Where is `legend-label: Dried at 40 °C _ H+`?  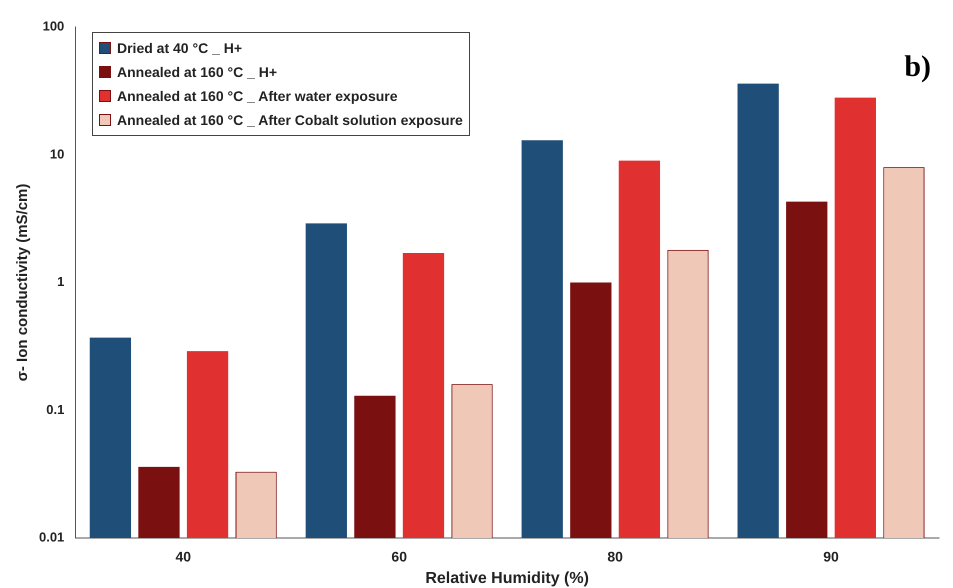
legend-label: Dried at 40 °C _ H+ is located at coordinates (179, 48).